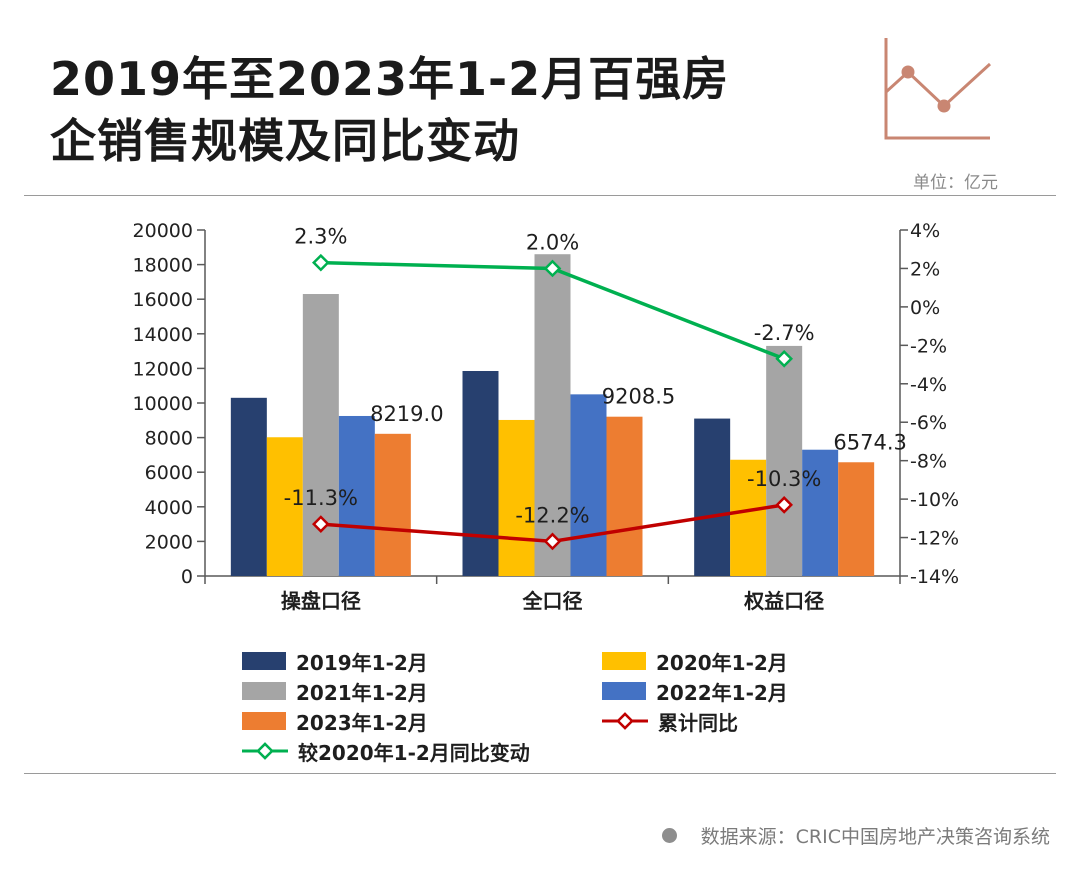 The image size is (1080, 870). Describe the element at coordinates (163, 231) in the screenshot. I see `y-left-tick-label: 20000` at that location.